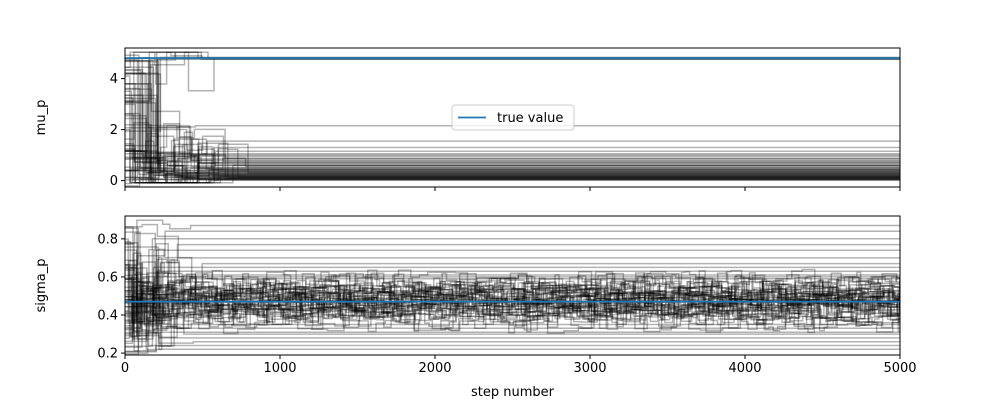  What do you see at coordinates (41, 118) in the screenshot?
I see `mu-p-y-axis-label: mu_p` at bounding box center [41, 118].